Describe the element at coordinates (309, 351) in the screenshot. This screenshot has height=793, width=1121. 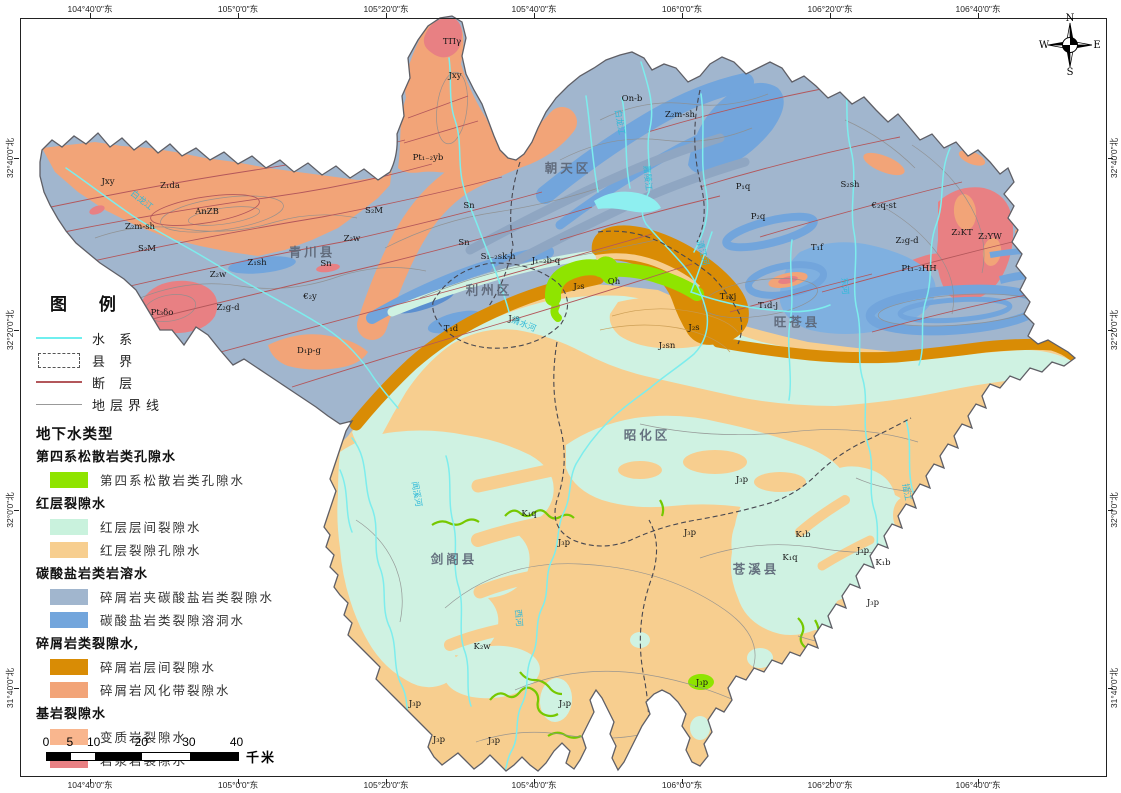
I see `geologic-unit-label: D₁p-g` at that location.